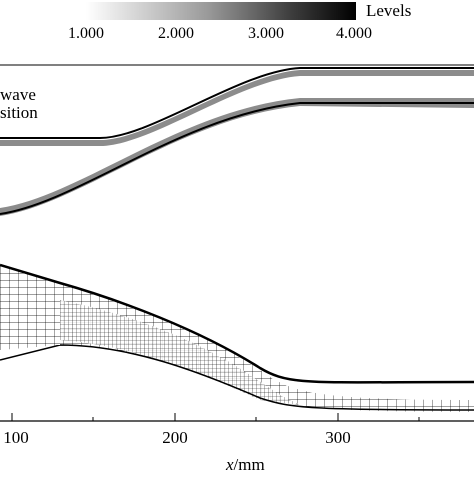  What do you see at coordinates (18, 94) in the screenshot?
I see `annotation-line-1: wave` at bounding box center [18, 94].